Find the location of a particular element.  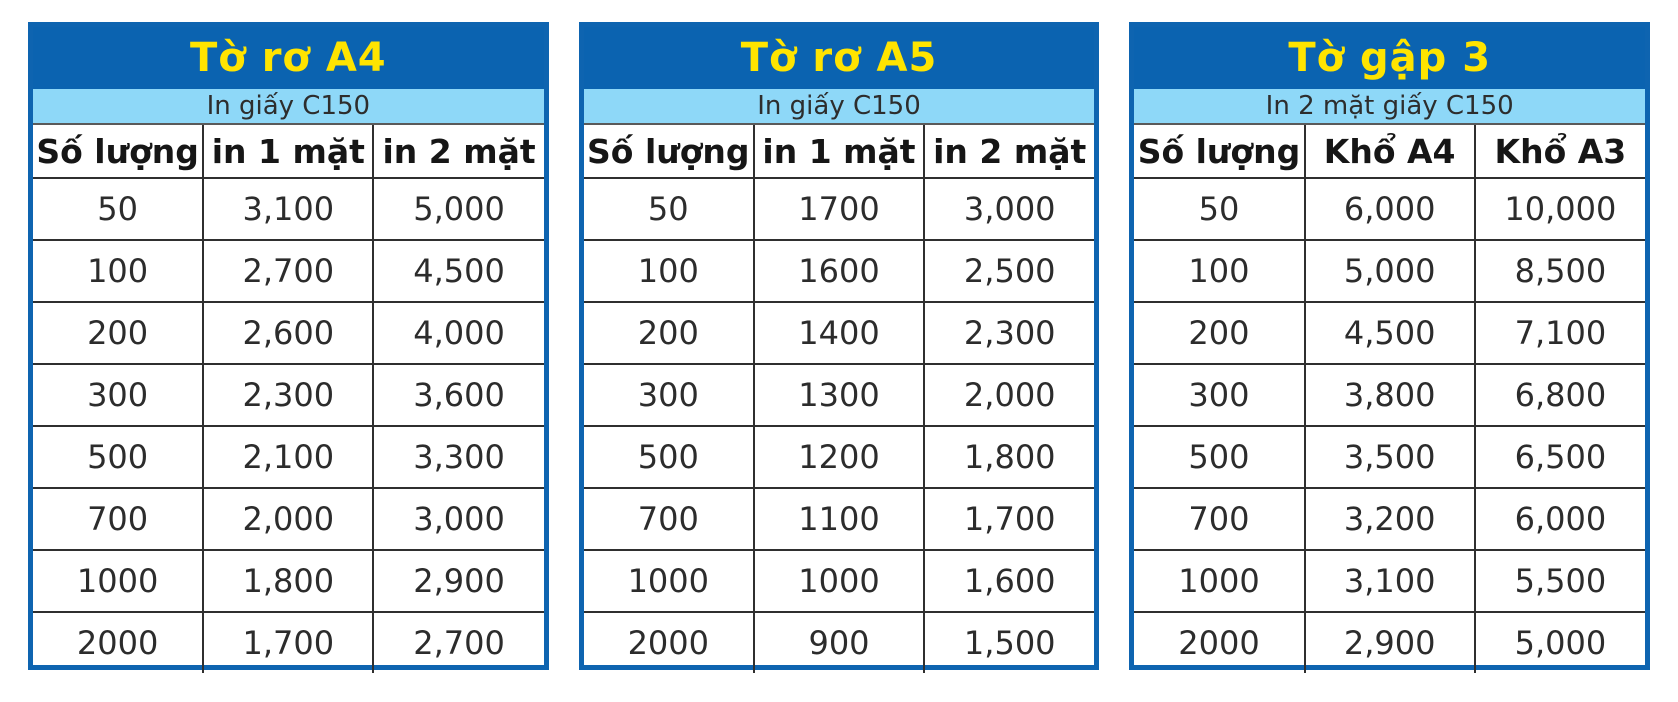

table-cell: 2,100 is located at coordinates (288, 457).